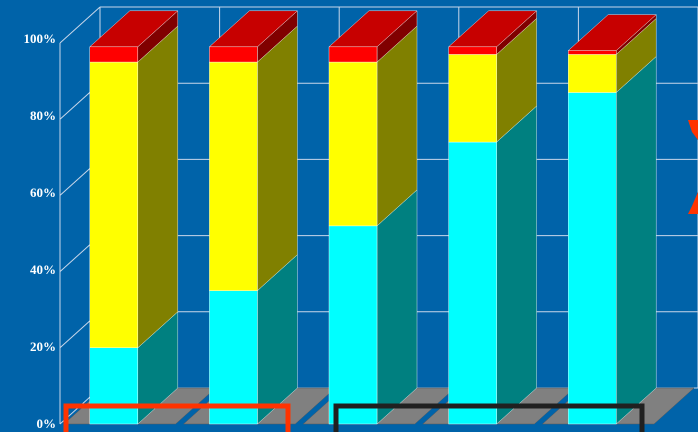 The width and height of the screenshot is (698, 432). Describe the element at coordinates (40, 231) in the screenshot. I see `y-axis-tick-labels: 0% 20% 40% 60% 80% 100%` at that location.